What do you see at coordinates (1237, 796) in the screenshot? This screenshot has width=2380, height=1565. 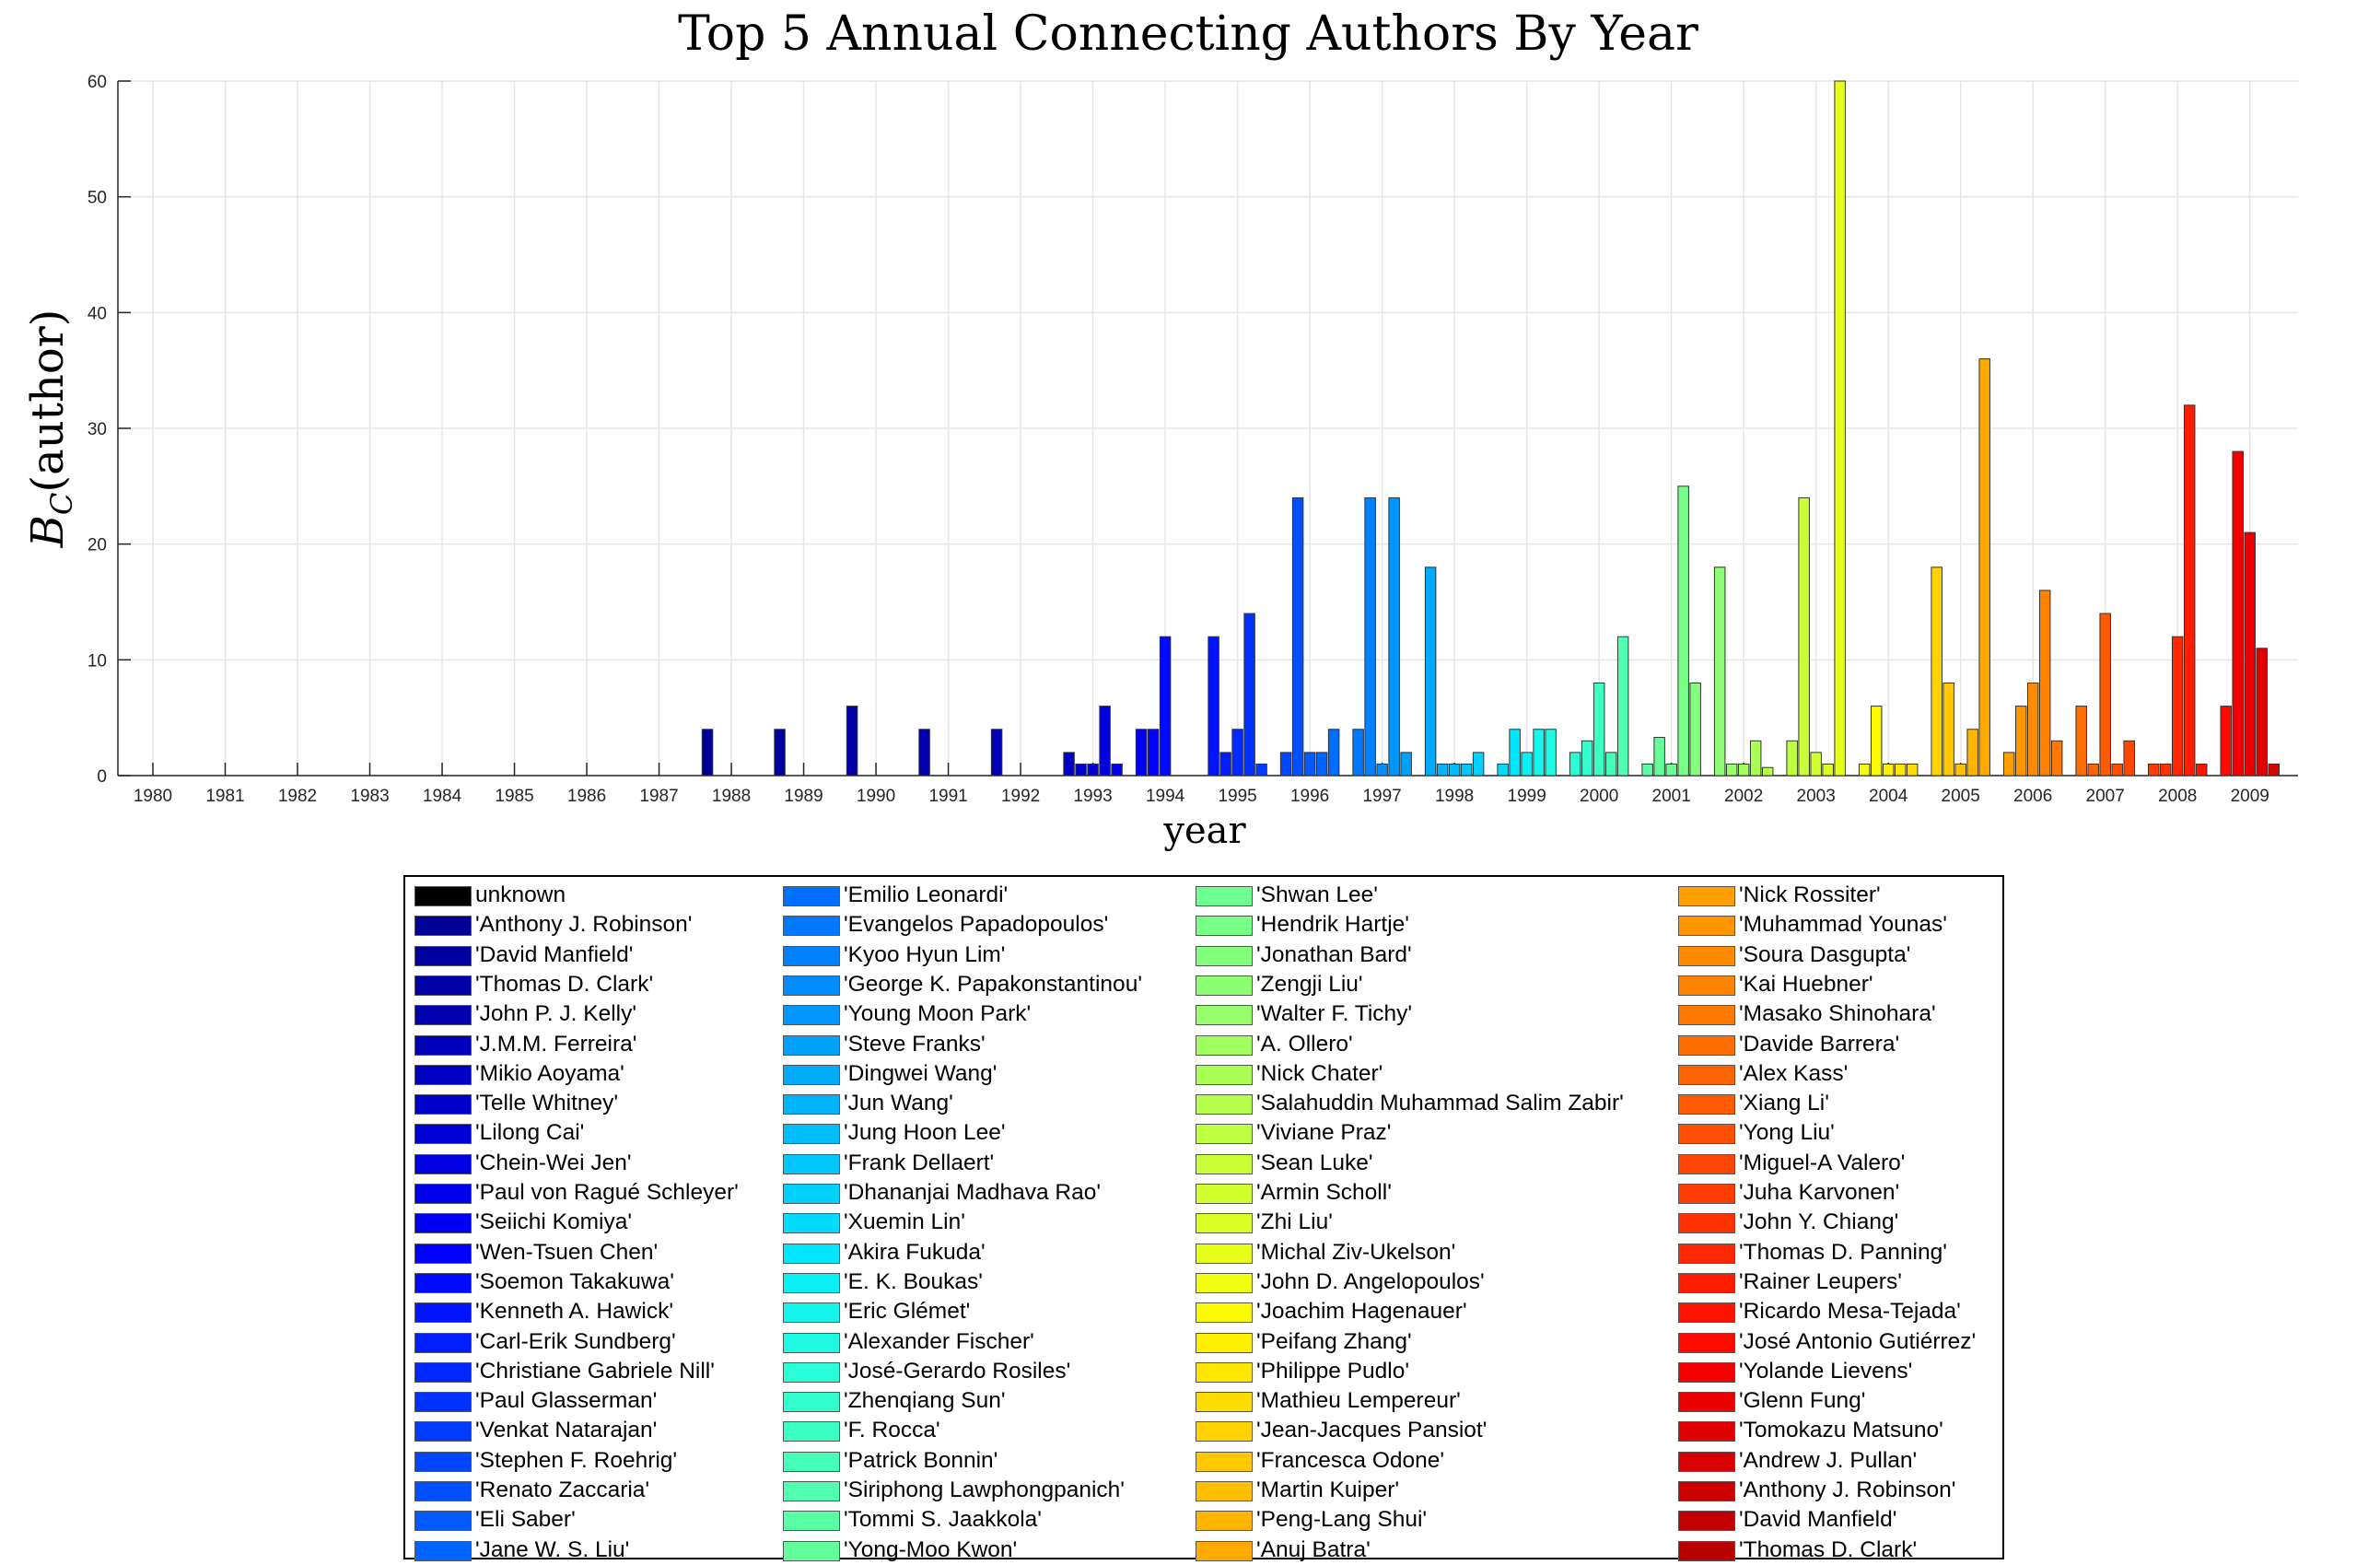 I see `x-tick-label: 1995` at bounding box center [1237, 796].